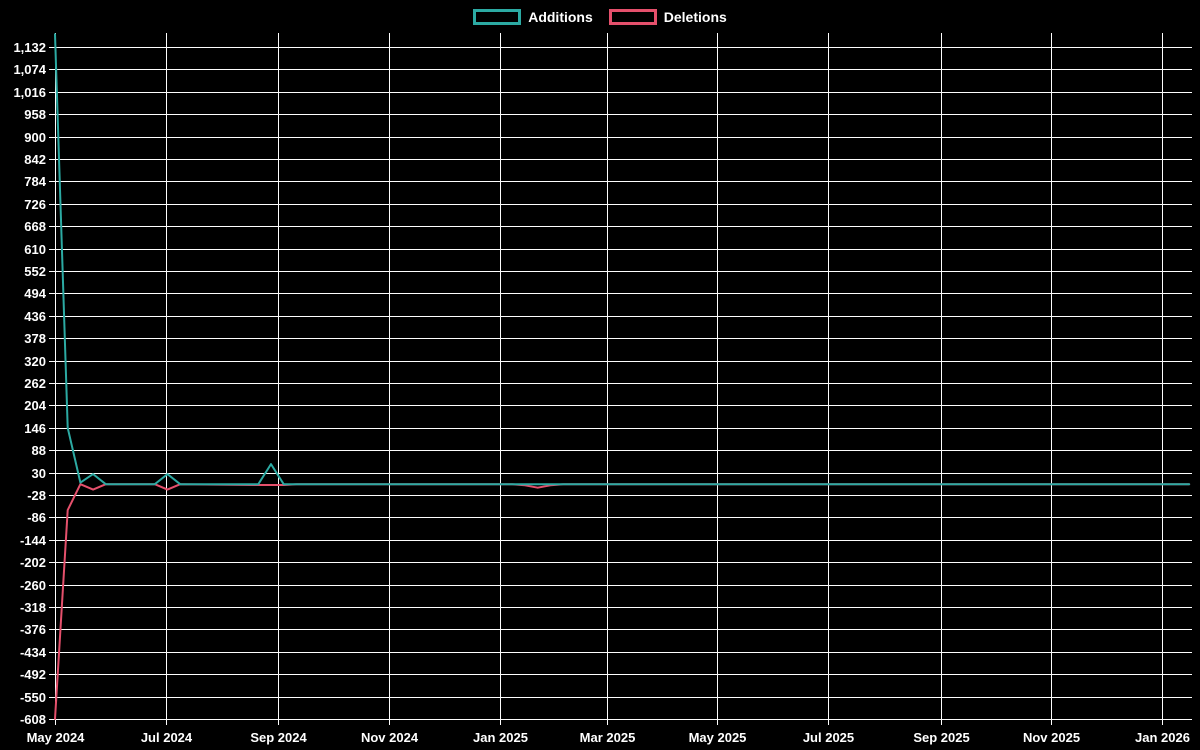 The image size is (1200, 750). What do you see at coordinates (33, 540) in the screenshot?
I see `y-tick-label: -144` at bounding box center [33, 540].